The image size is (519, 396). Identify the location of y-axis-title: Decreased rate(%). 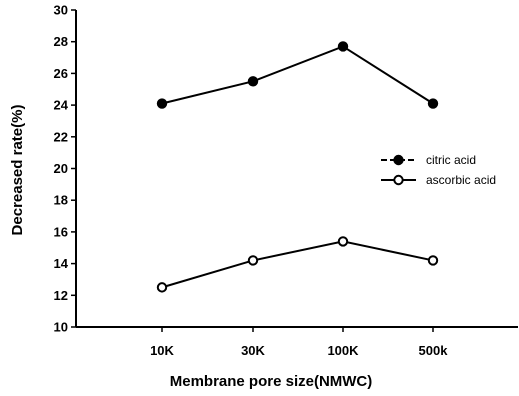
(17, 170).